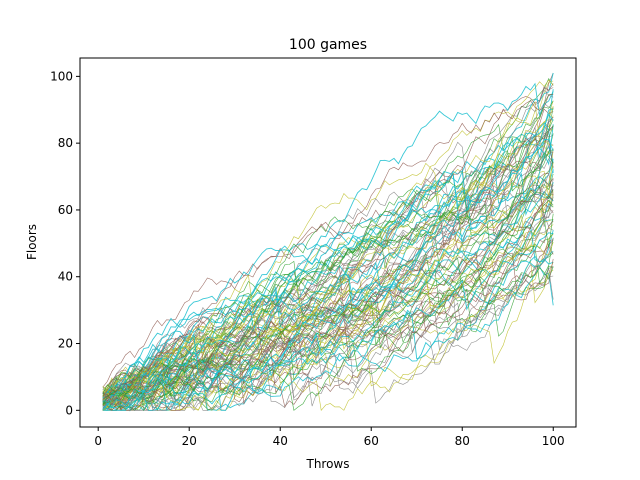 The width and height of the screenshot is (640, 480). I want to click on y-tick-label: 20, so click(65, 344).